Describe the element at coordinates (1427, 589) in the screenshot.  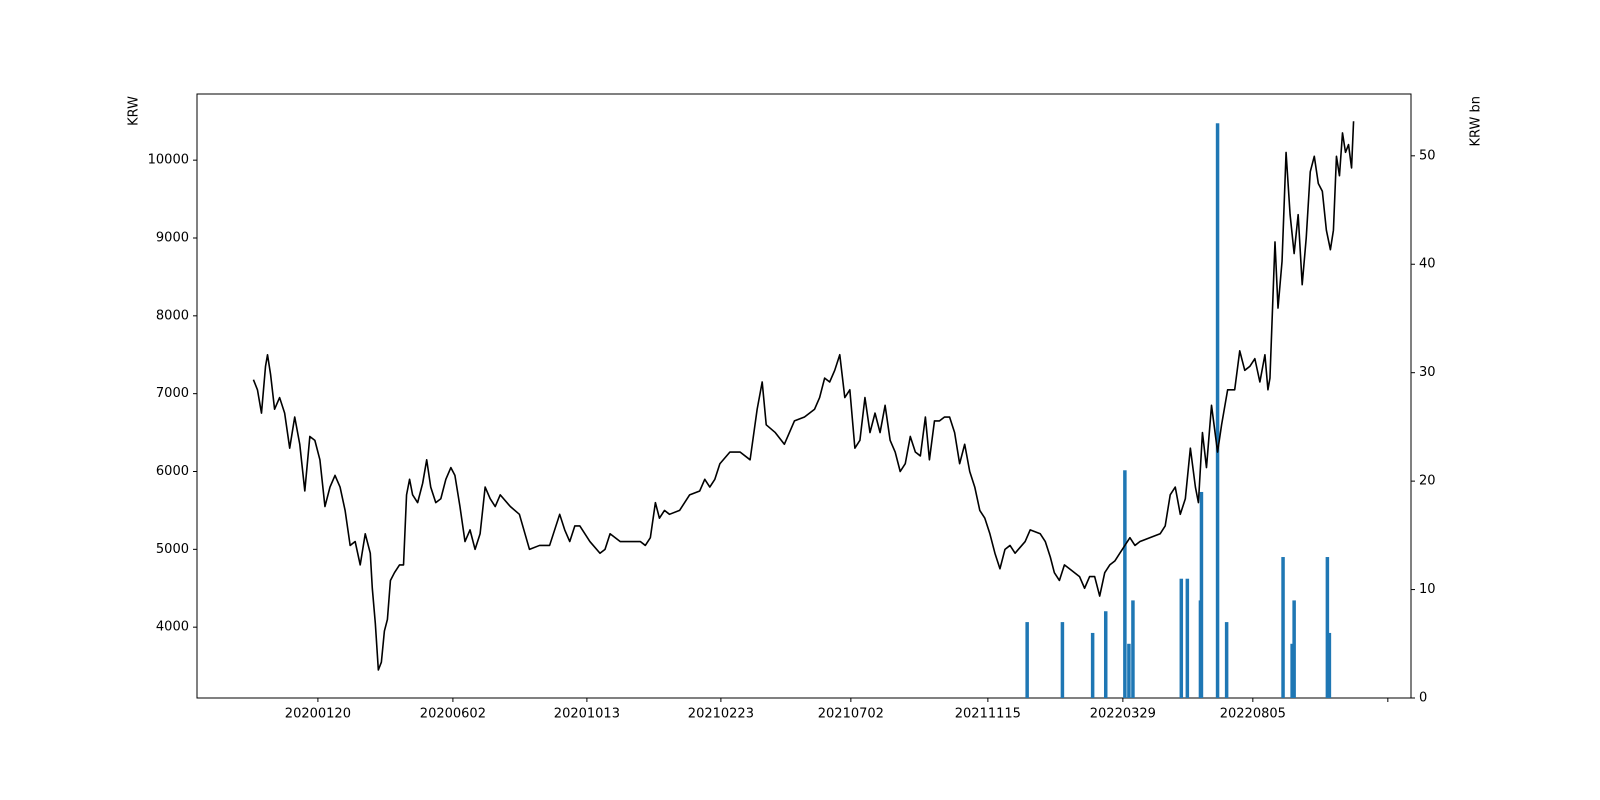
I see `y2-tick-label: 10` at that location.